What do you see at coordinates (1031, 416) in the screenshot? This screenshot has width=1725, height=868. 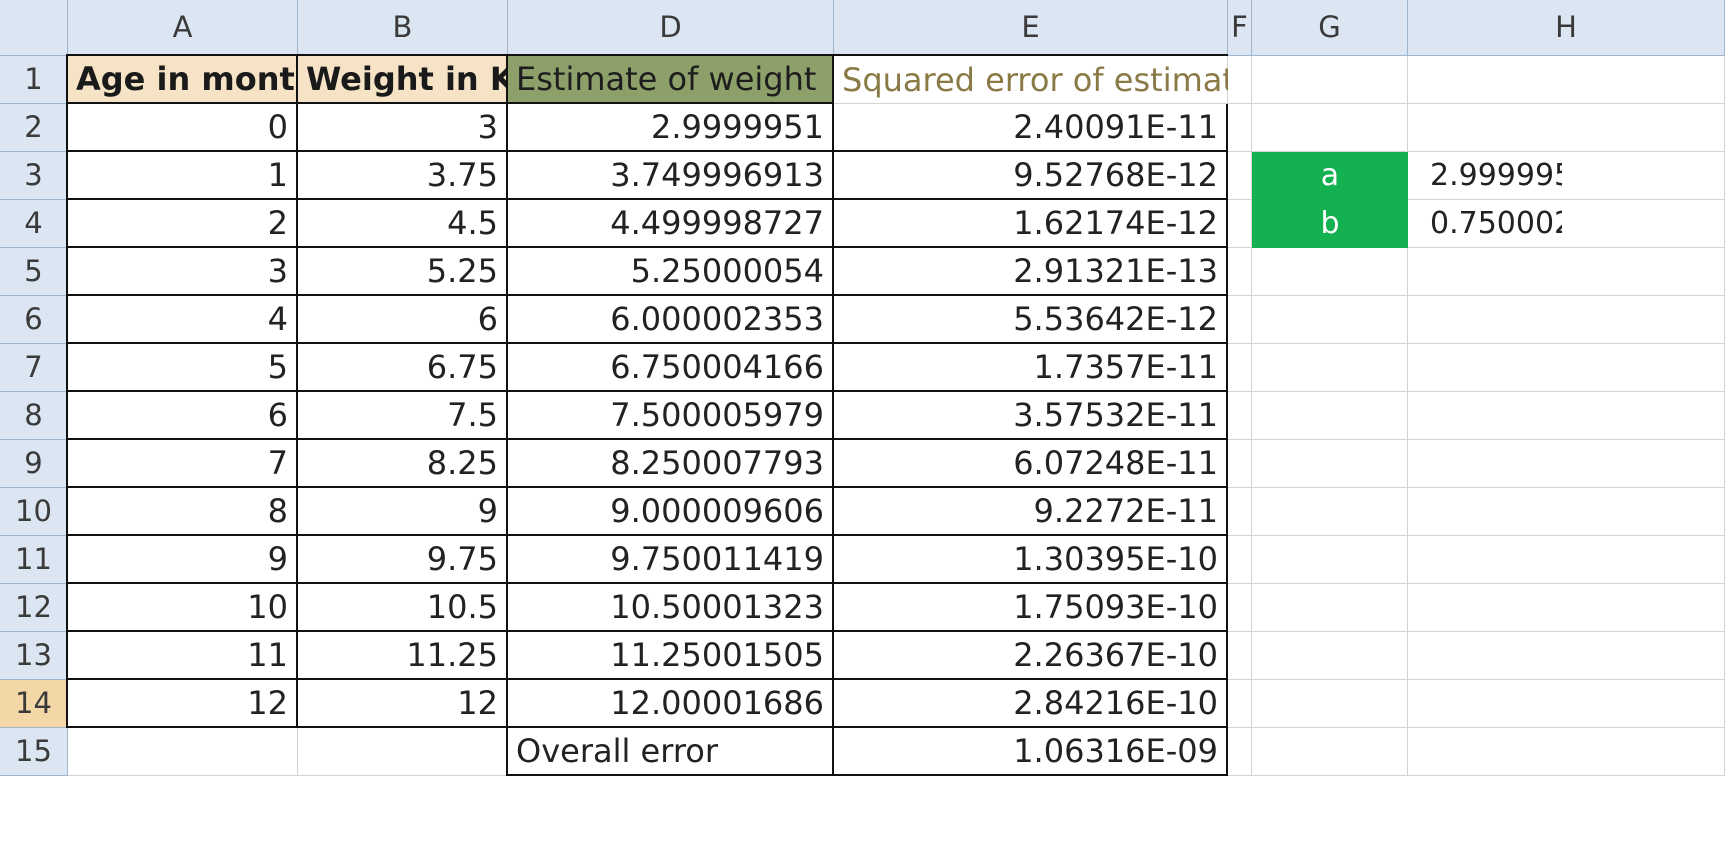 I see `data-cell: 3.57532E-11` at bounding box center [1031, 416].